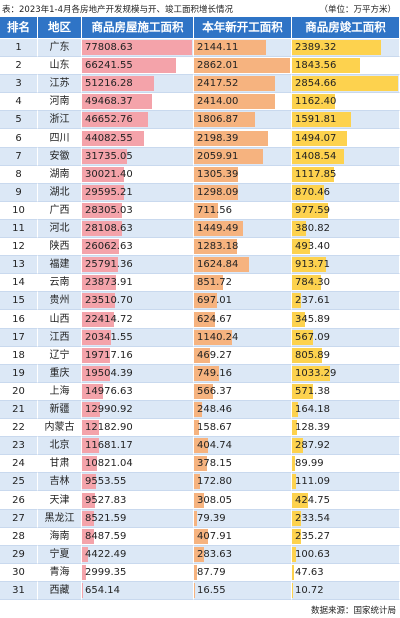 This screenshot has height=618, width=400. Describe the element at coordinates (214, 500) in the screenshot. I see `cell-text: 308.05` at that location.